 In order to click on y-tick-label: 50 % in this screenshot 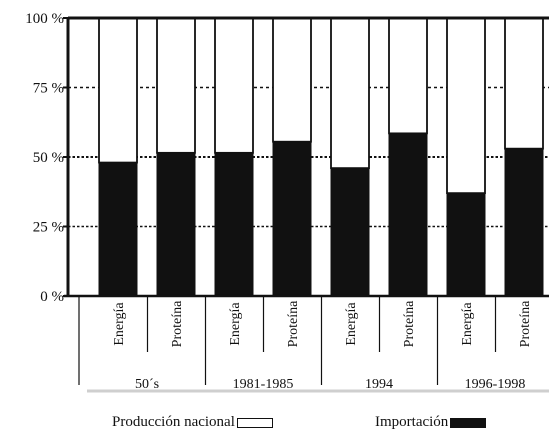, I will do `click(48, 158)`.